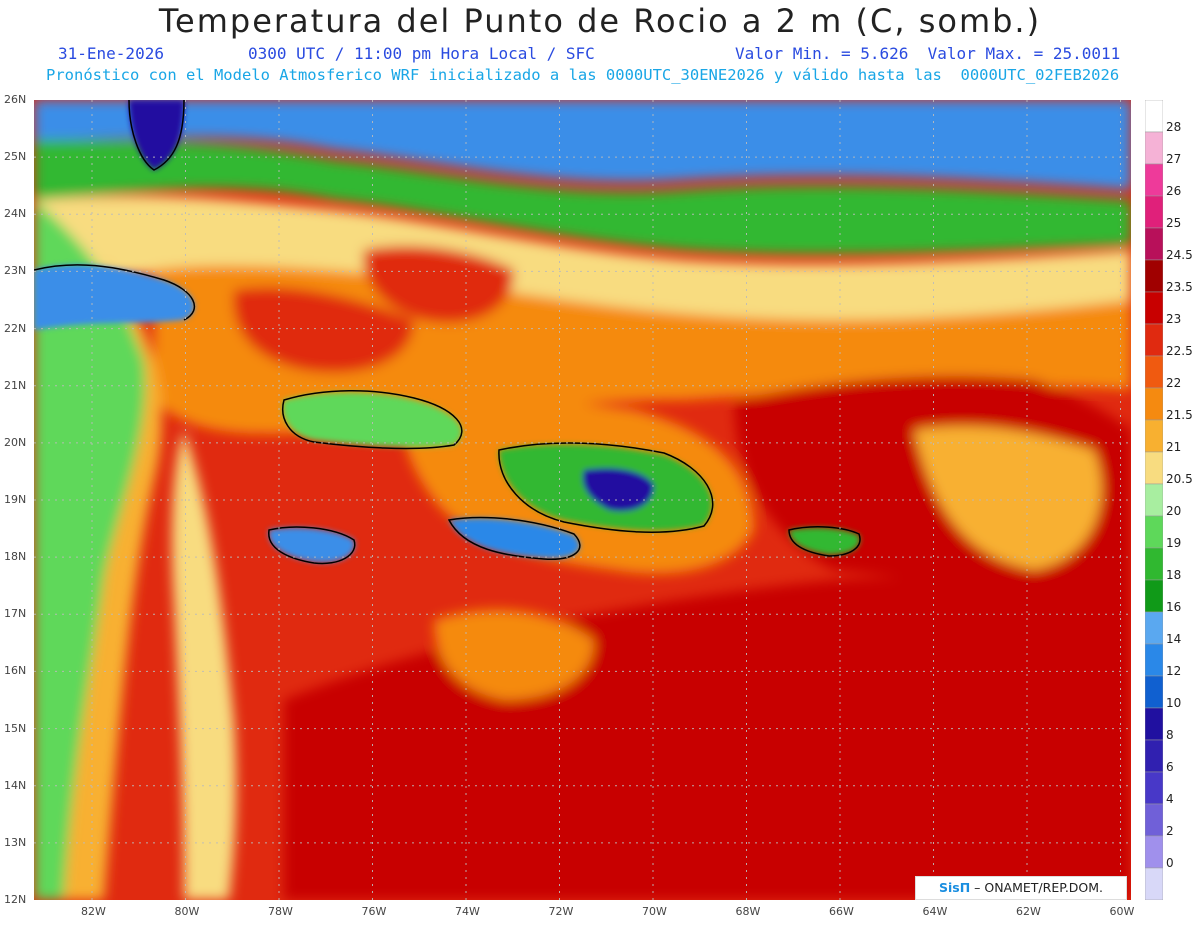  What do you see at coordinates (111, 53) in the screenshot?
I see `forecast-date: 31-Ene-2026` at bounding box center [111, 53].